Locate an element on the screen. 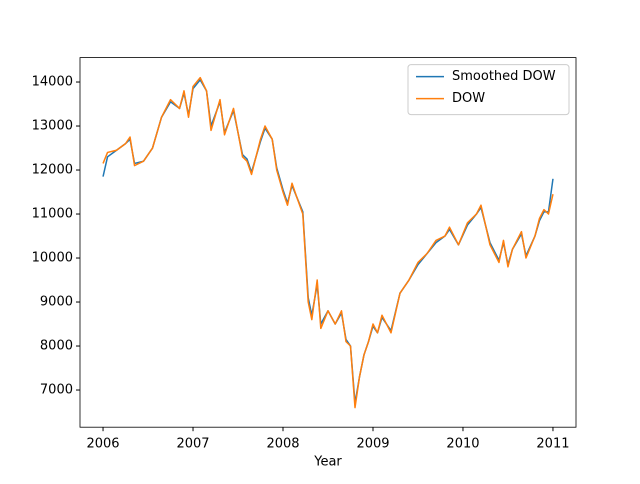  y-tick-label: 13000 is located at coordinates (52, 126).